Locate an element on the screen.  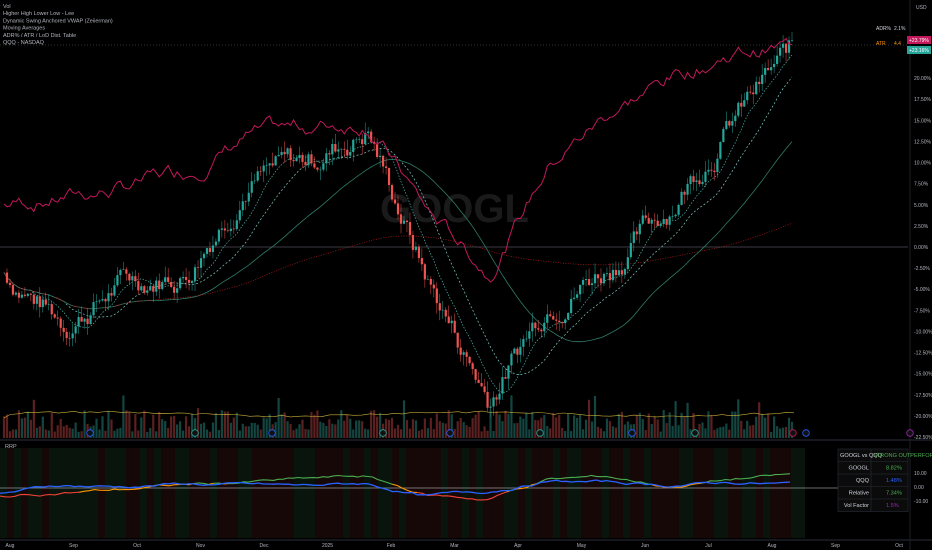
googl-price-badge is located at coordinates (919, 50).